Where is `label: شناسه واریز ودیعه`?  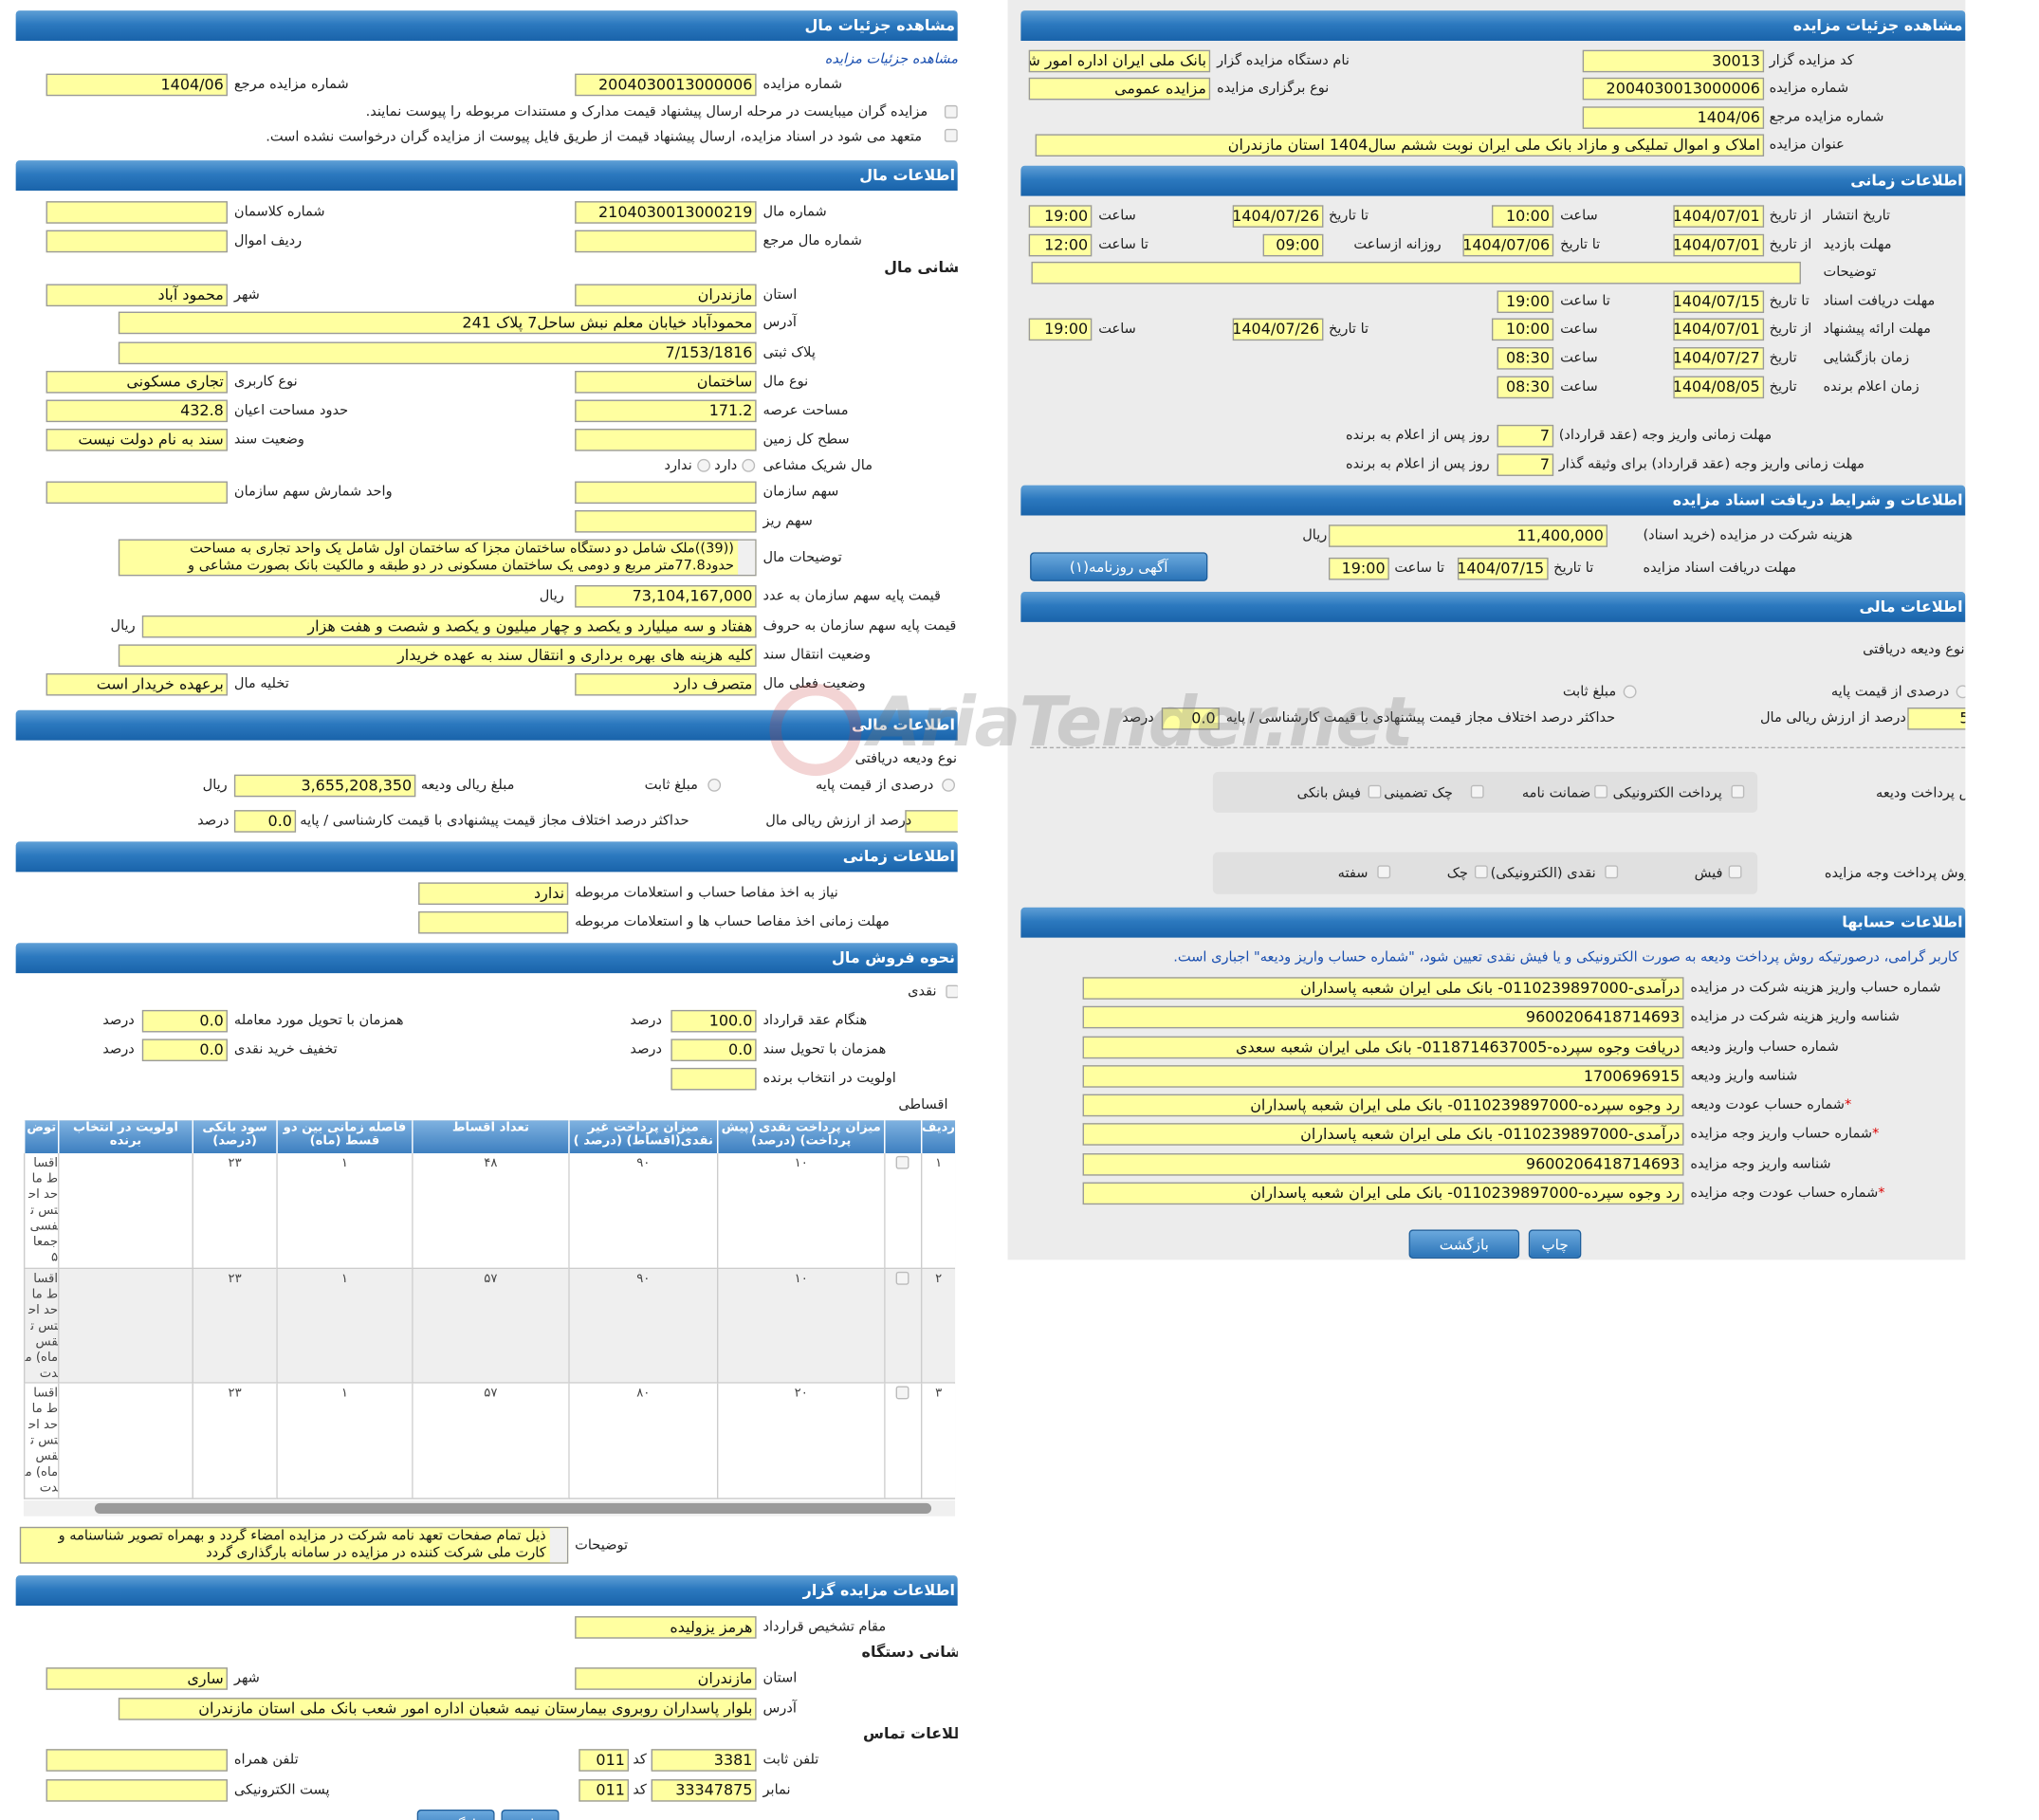
label: شناسه واریز ودیعه is located at coordinates (1744, 1075).